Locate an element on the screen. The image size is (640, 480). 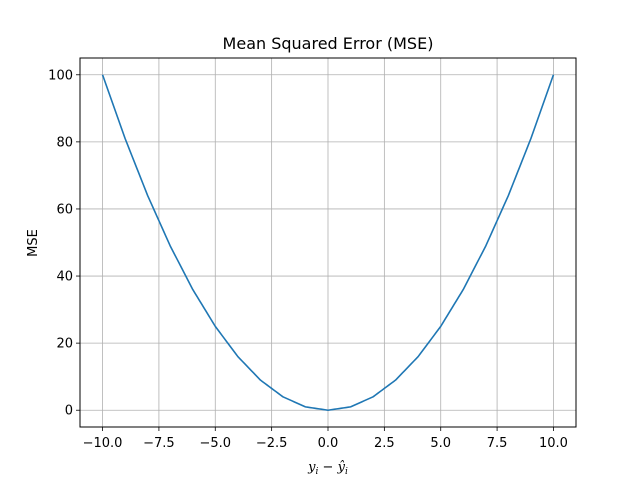
x-tick-label: 0.0 is located at coordinates (328, 443).